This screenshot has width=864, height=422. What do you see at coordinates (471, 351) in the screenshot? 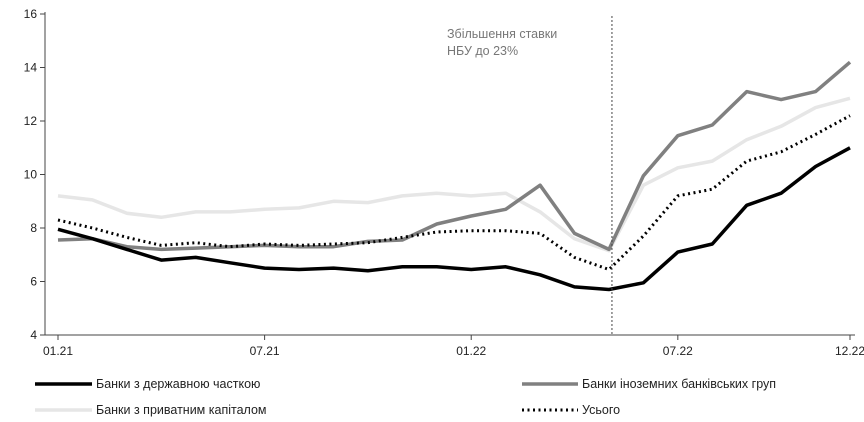
I see `x-tick-label: 01.22` at bounding box center [471, 351].